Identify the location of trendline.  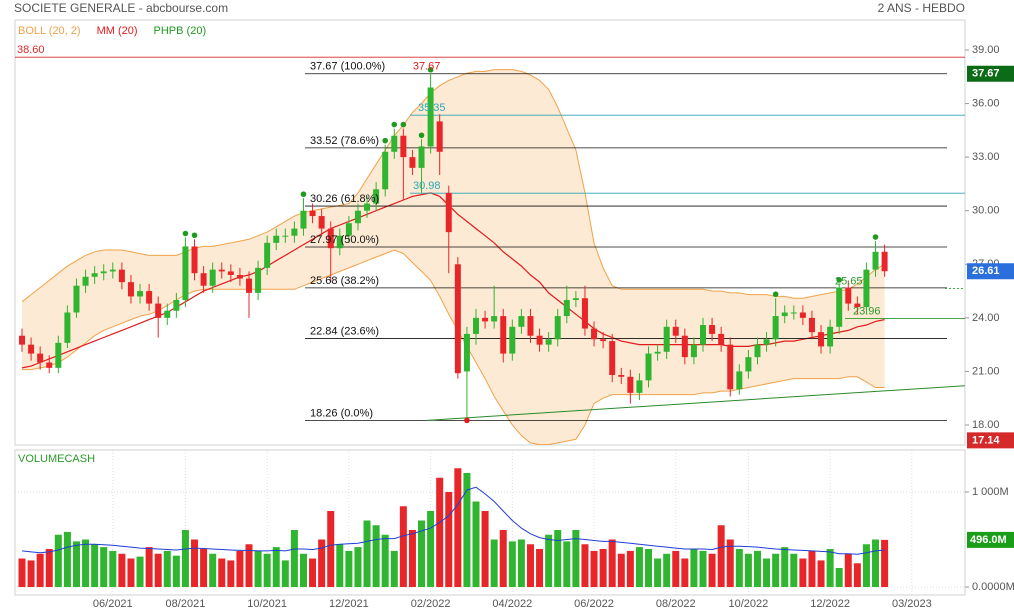
(695, 403).